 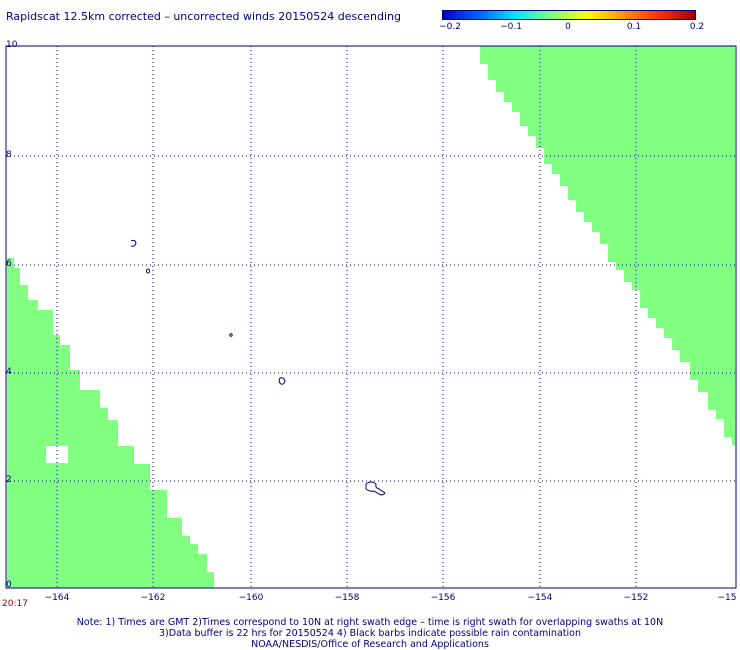 I want to click on colorbar-tick-label: 0.2, so click(x=697, y=27).